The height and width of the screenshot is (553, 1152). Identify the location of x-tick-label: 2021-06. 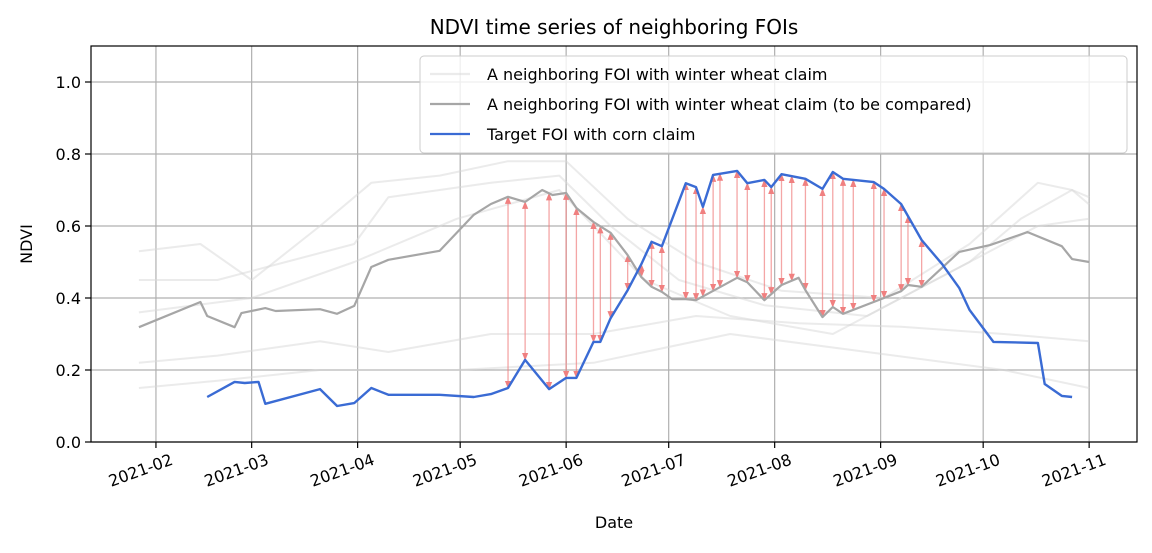
(550, 470).